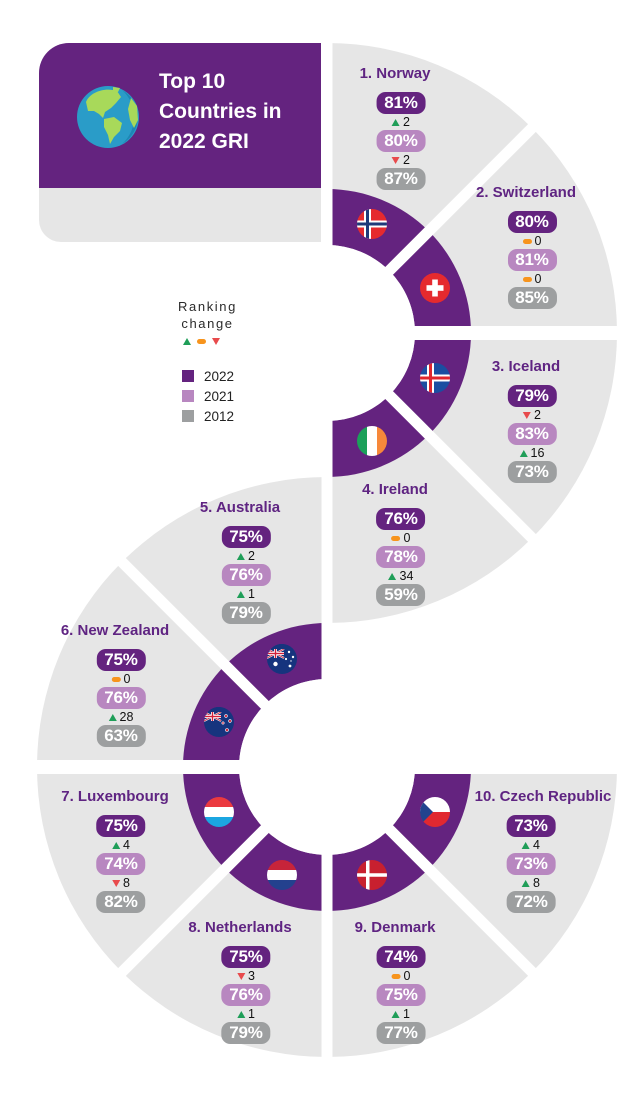 The image size is (640, 1100). I want to click on country-title: 9. Denmark, so click(395, 927).